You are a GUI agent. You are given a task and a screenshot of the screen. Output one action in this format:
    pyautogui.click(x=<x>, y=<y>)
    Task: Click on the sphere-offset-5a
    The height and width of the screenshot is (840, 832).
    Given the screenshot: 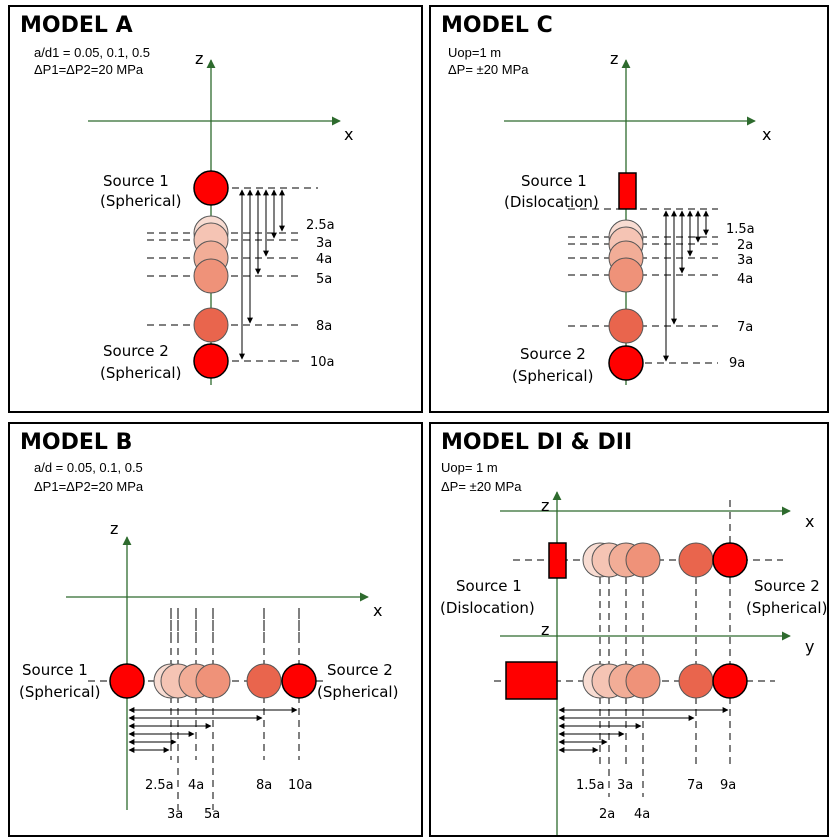 What is the action you would take?
    pyautogui.click(x=213, y=681)
    